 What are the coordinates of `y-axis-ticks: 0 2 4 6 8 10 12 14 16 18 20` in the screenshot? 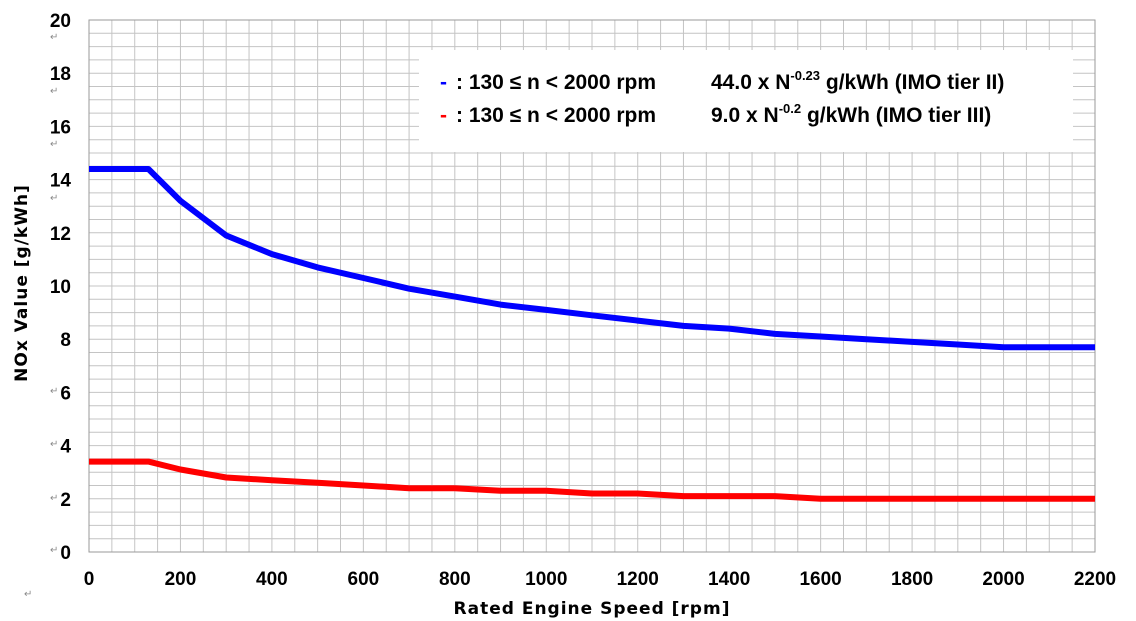 It's located at (61, 287).